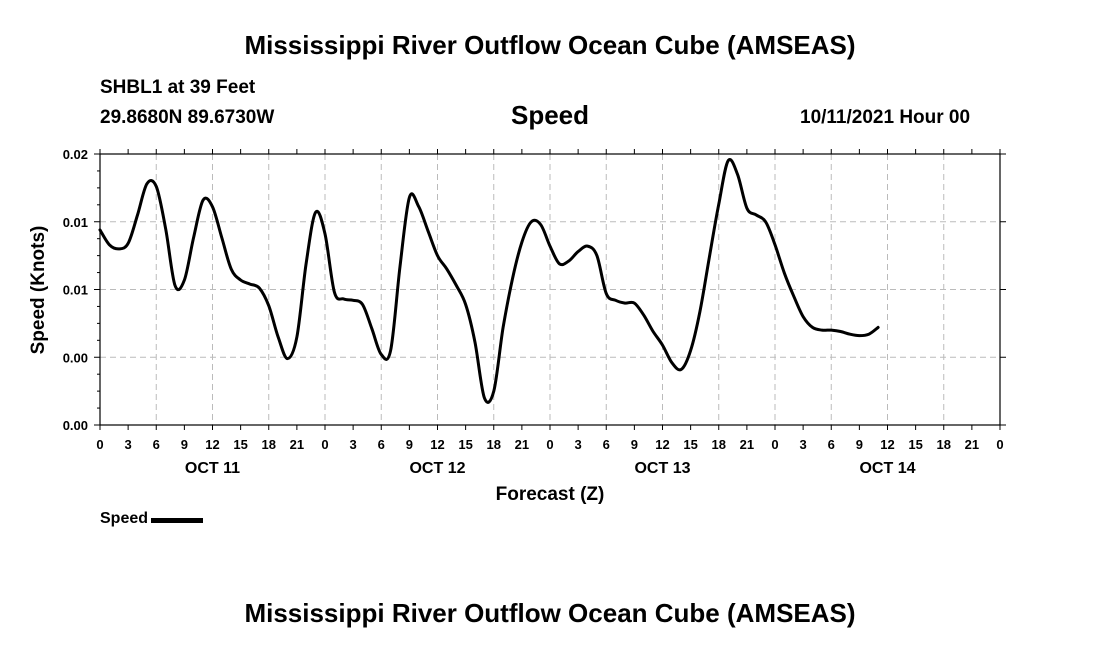 The image size is (1100, 650). I want to click on day-label: OCT 12, so click(437, 468).